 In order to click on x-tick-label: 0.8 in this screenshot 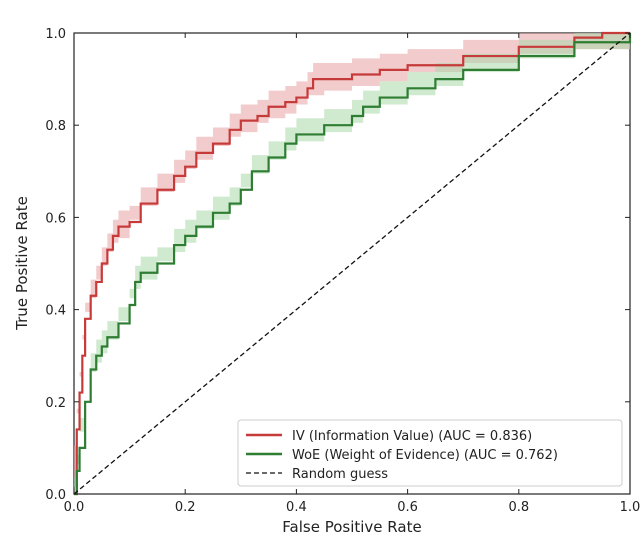, I will do `click(518, 507)`.